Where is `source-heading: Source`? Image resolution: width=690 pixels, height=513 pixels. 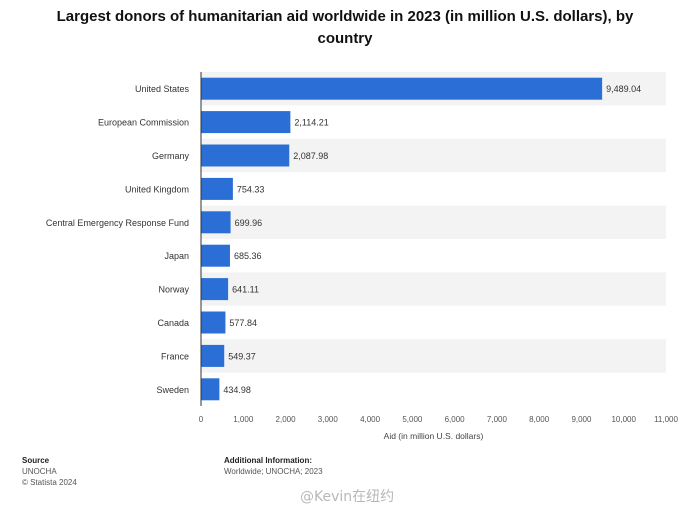 source-heading: Source is located at coordinates (36, 460).